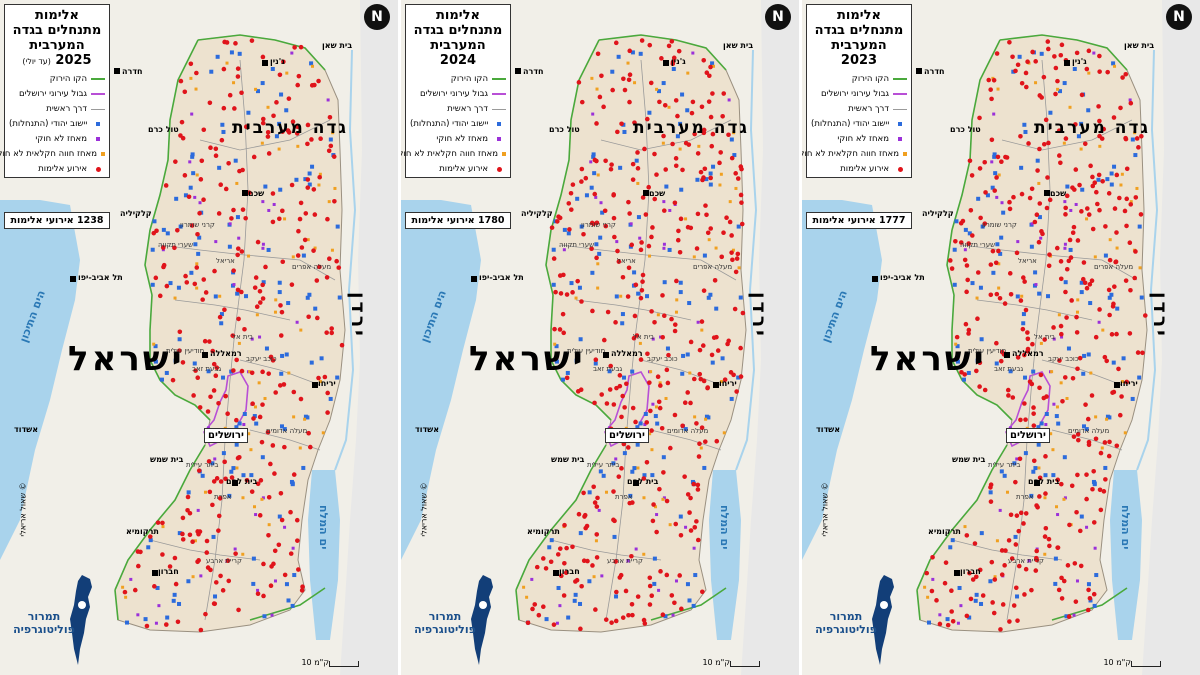  I want to click on label-maale-adumim: מעלה אדומים, so click(1089, 431).